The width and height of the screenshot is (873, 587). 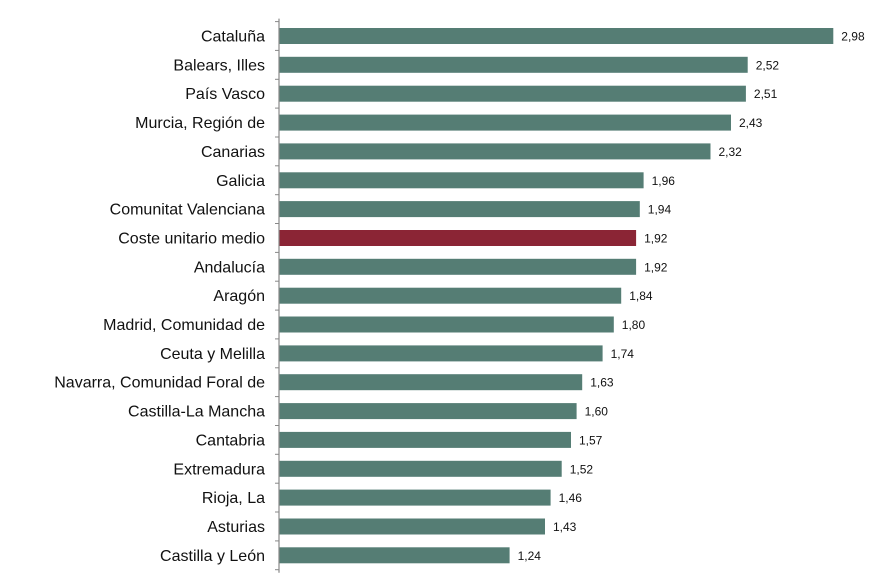 I want to click on category-label: Galicia, so click(x=240, y=181).